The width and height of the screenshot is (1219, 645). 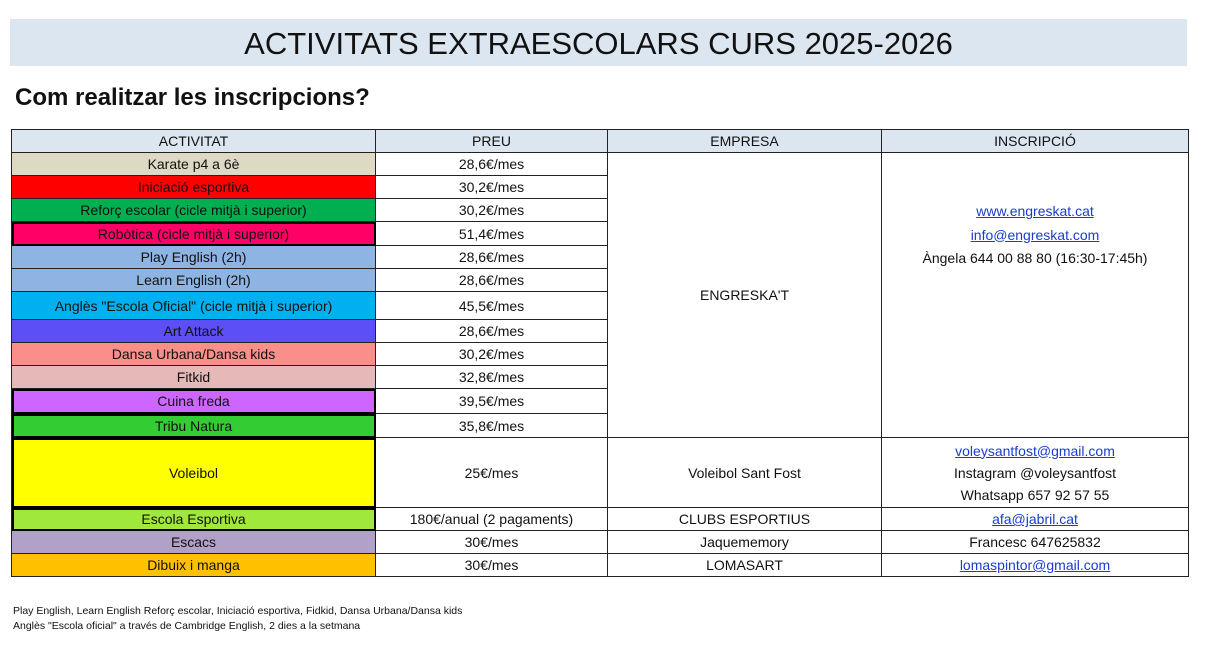 I want to click on email-link: voleysantfost@gmail.com, so click(x=1035, y=450).